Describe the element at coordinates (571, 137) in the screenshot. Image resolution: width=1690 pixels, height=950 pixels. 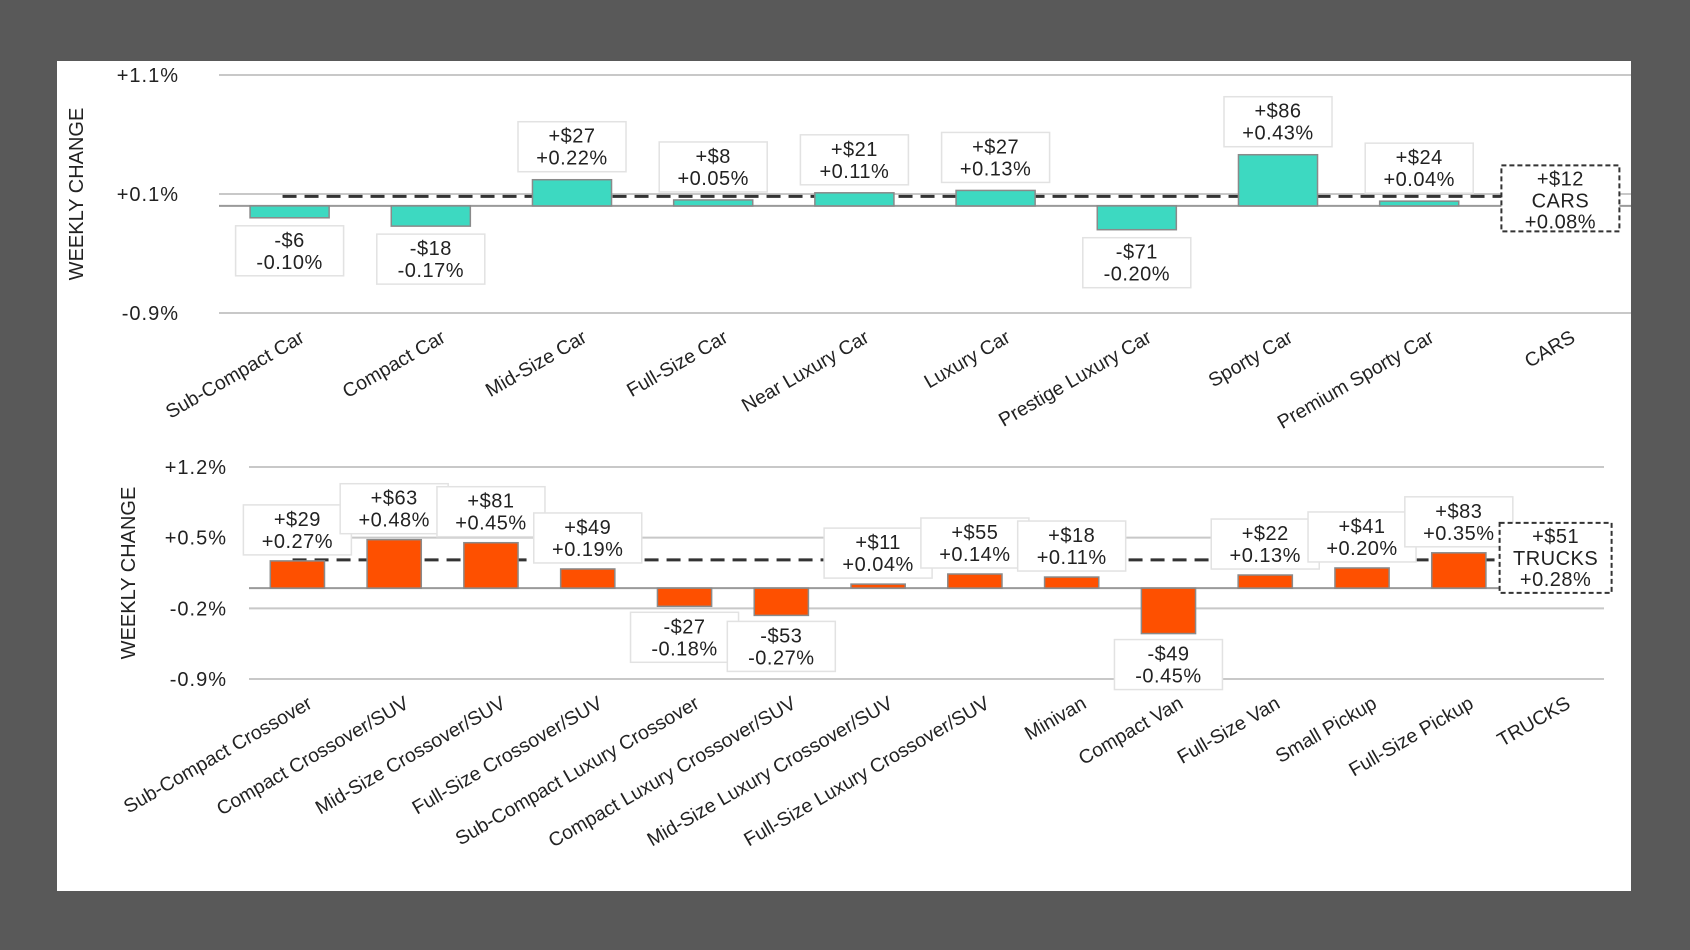
I see `data-label-dollar: +$27` at that location.